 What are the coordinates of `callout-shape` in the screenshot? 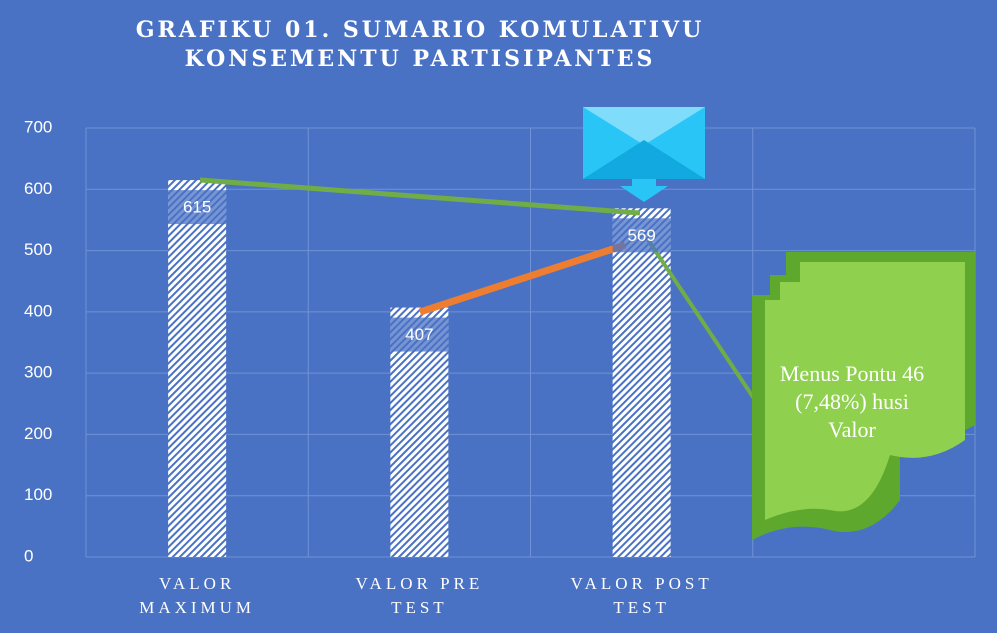 It's located at (863, 396).